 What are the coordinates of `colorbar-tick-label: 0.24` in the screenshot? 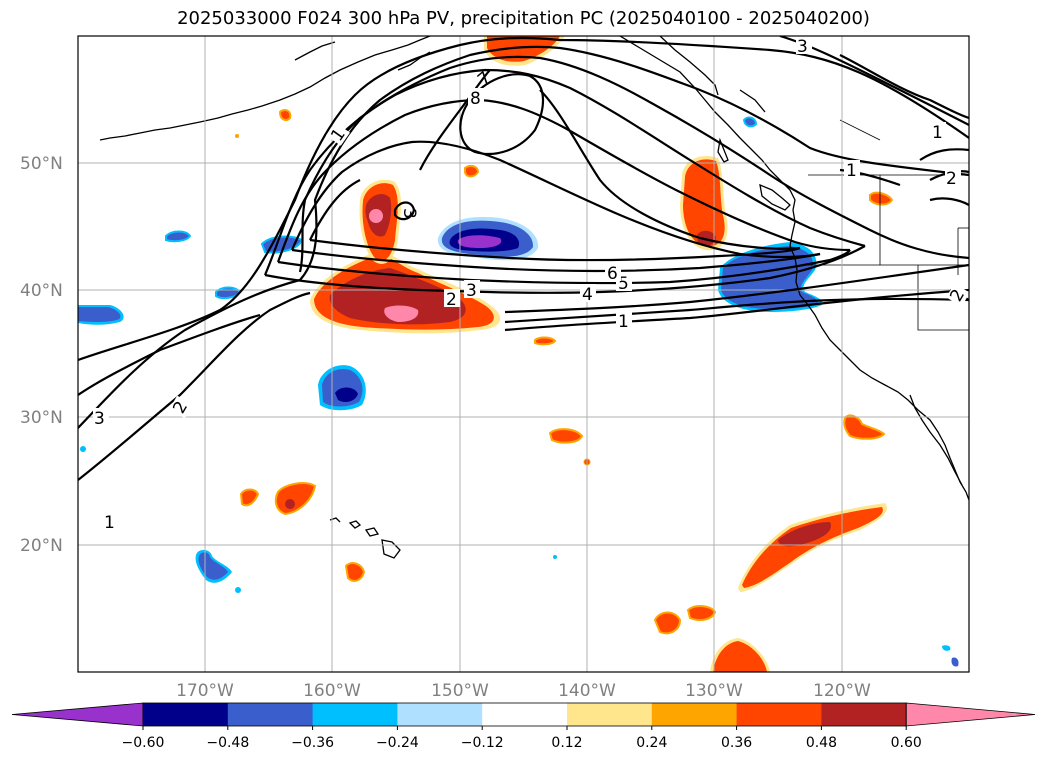 It's located at (651, 743).